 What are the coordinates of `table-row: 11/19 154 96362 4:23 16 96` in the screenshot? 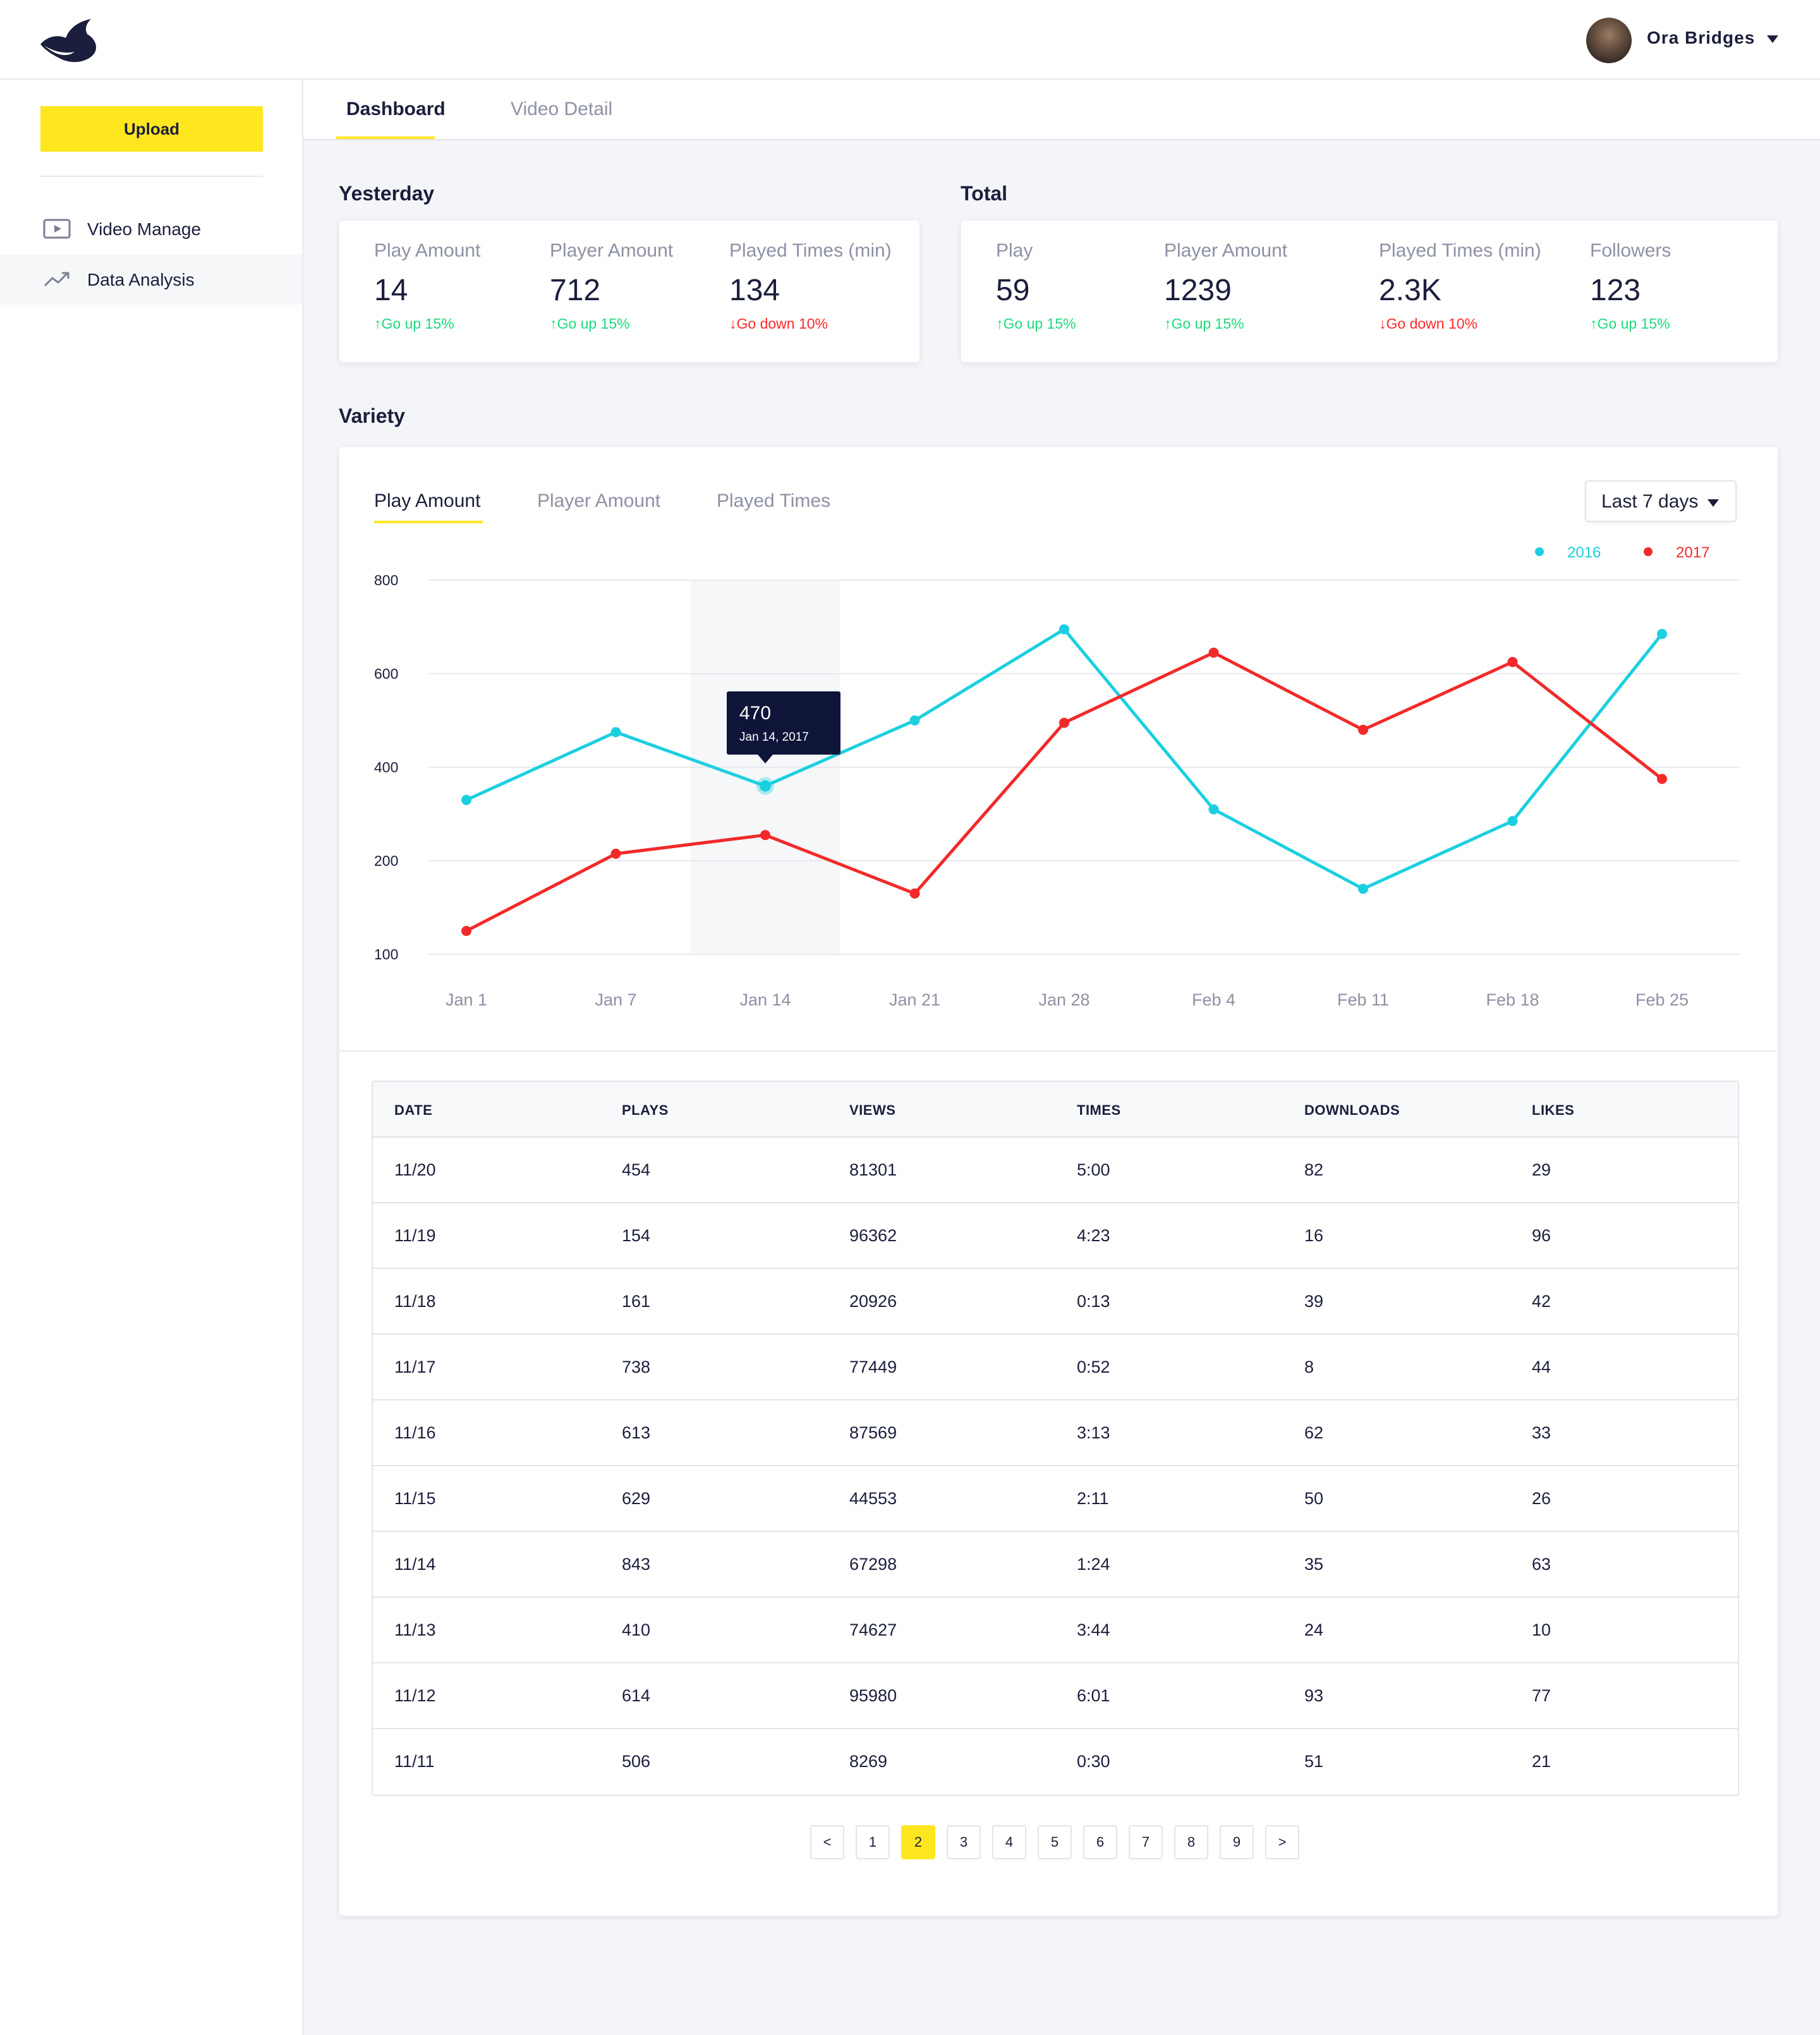 It's located at (1055, 1236).